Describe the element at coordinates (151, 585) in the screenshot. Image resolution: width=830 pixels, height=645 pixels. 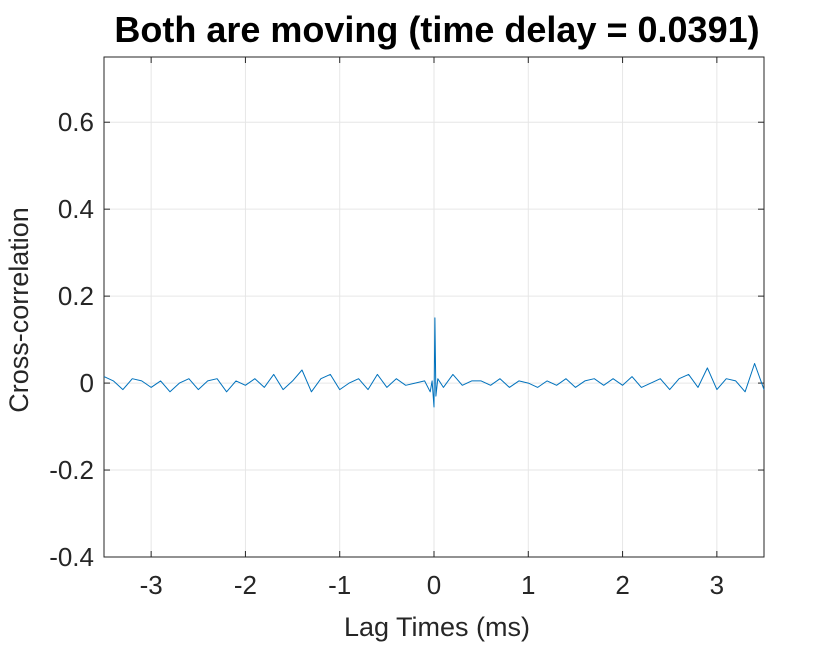
I see `x-tick-label: -3` at that location.